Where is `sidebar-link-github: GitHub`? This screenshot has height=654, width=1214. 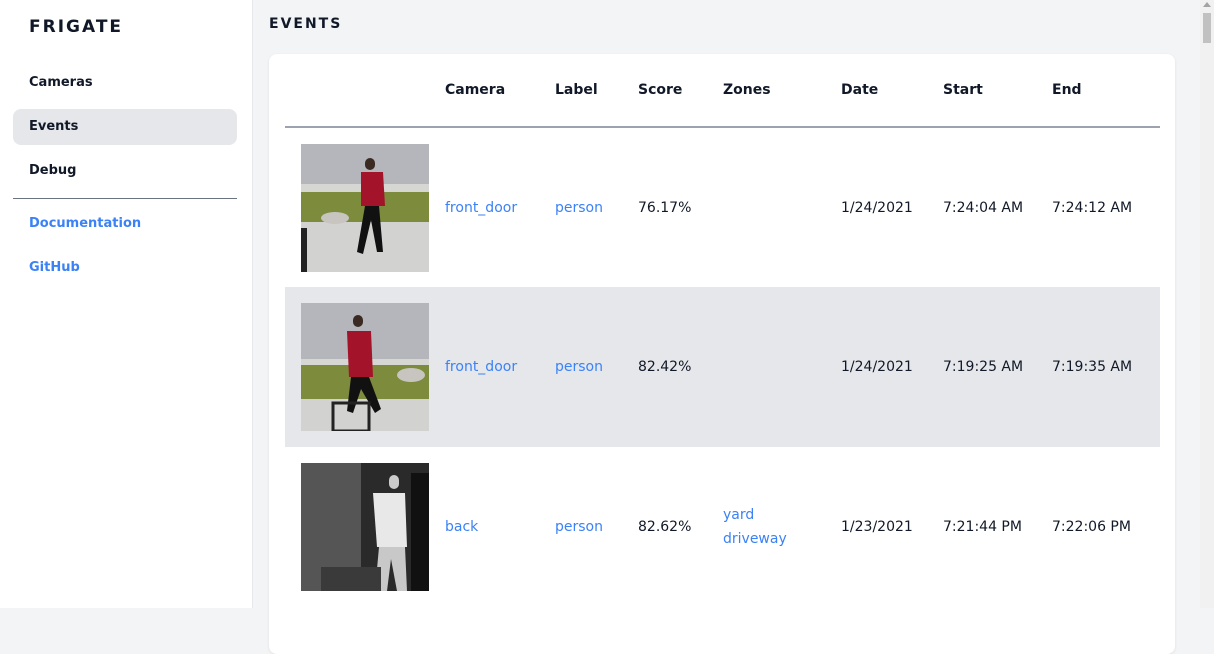 sidebar-link-github: GitHub is located at coordinates (54, 267).